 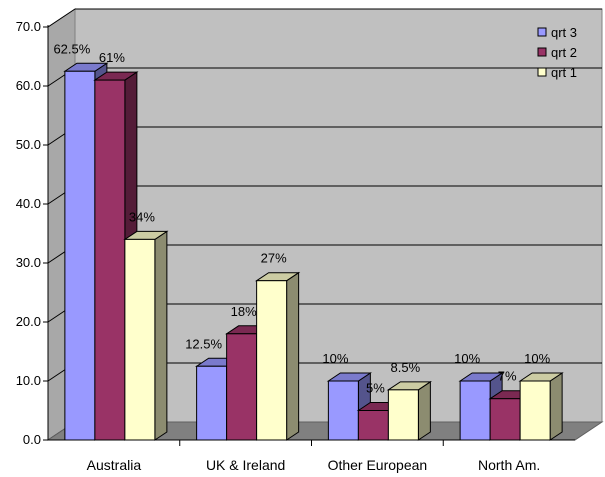 I want to click on y-tick-label: 40.0, so click(x=28, y=203).